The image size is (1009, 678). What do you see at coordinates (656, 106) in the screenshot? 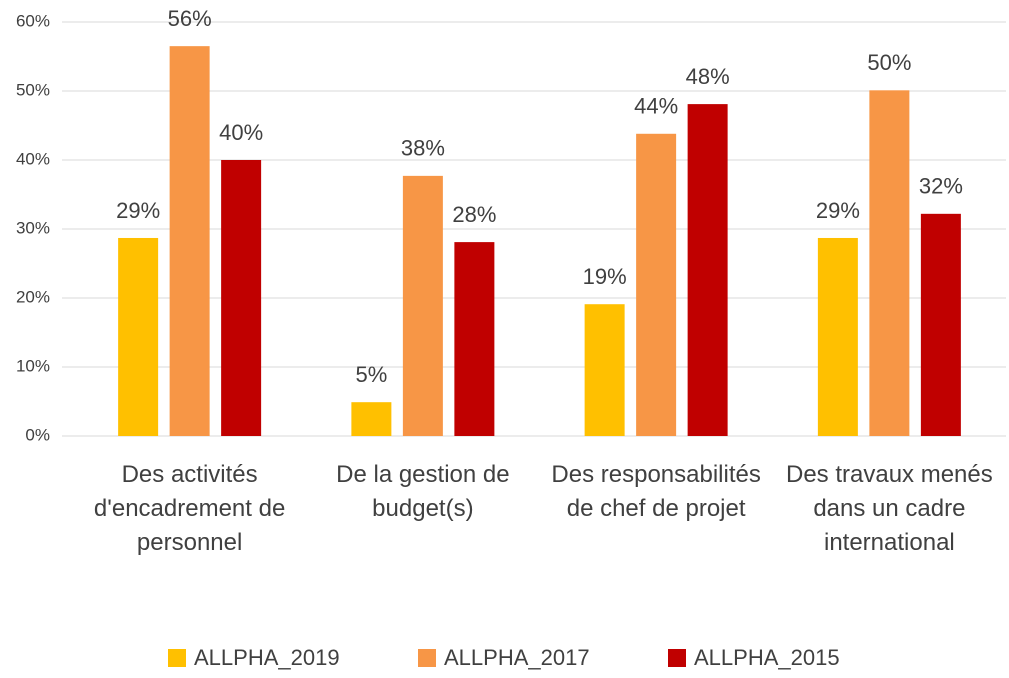
I see `value-label: 44%` at bounding box center [656, 106].